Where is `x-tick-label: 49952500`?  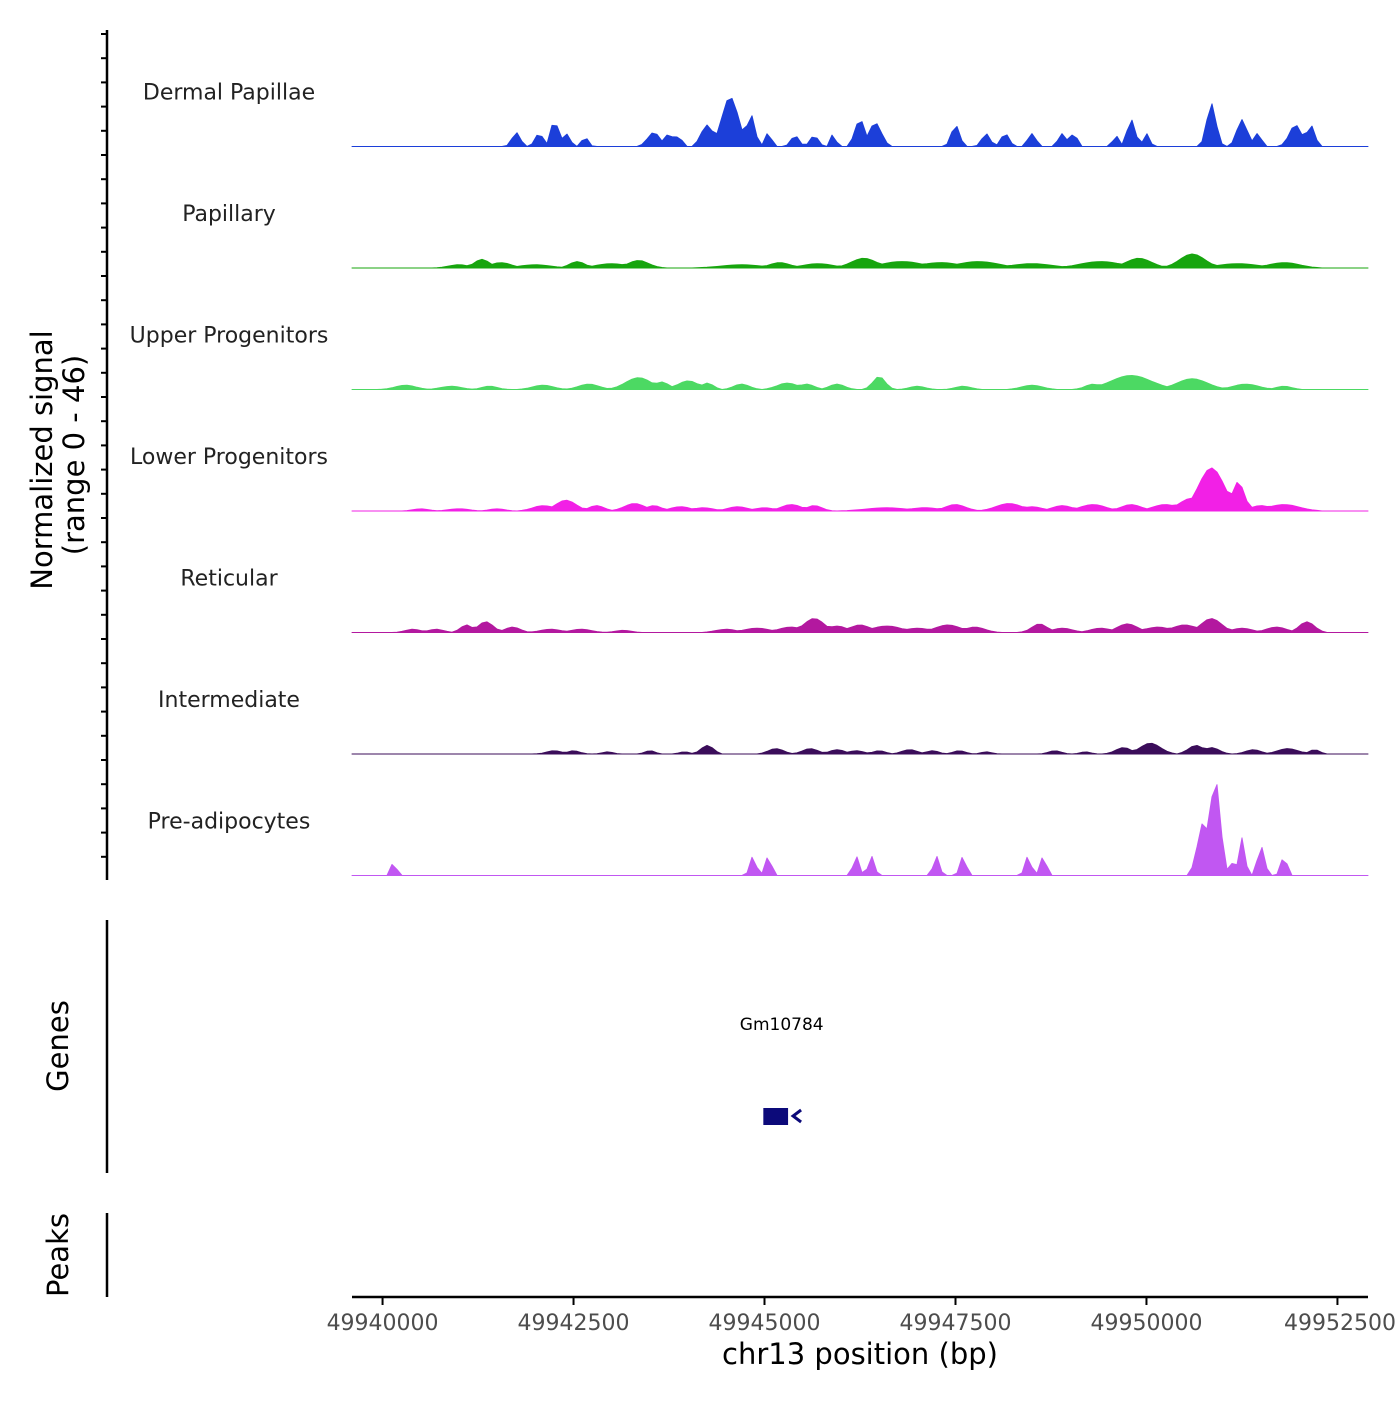
x-tick-label: 49952500 is located at coordinates (1340, 1323).